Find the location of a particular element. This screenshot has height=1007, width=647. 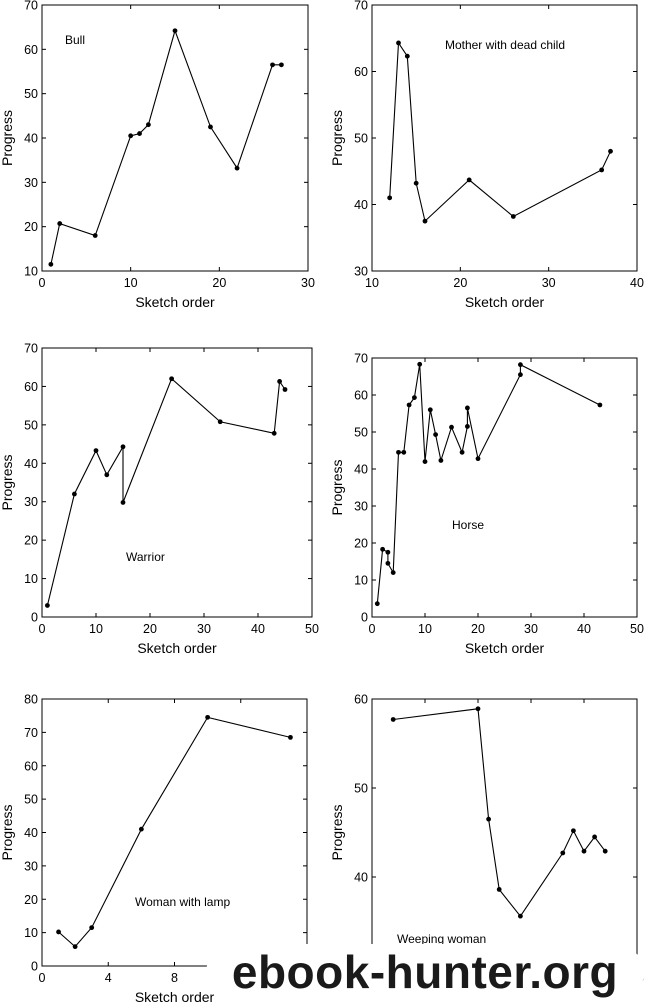

watermark-background is located at coordinates (425, 973).